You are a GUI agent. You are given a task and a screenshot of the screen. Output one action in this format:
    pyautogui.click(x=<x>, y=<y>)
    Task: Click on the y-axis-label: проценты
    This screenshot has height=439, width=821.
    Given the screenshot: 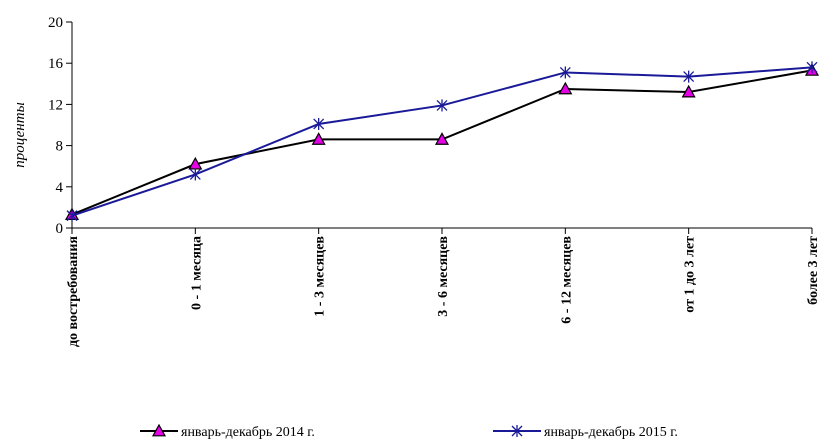 What is the action you would take?
    pyautogui.click(x=20, y=134)
    